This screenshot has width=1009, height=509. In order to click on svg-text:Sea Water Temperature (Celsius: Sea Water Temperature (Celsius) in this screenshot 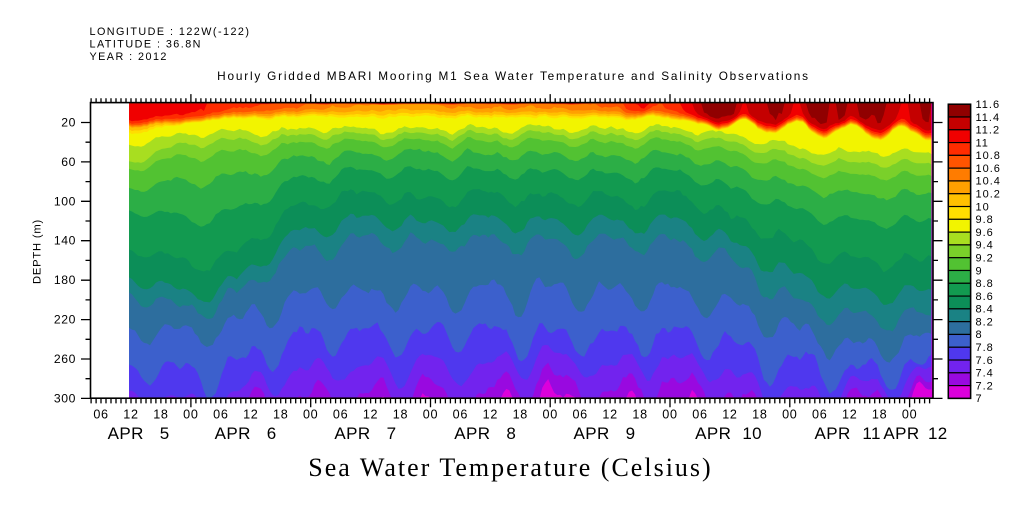, I will do `click(510, 467)`.